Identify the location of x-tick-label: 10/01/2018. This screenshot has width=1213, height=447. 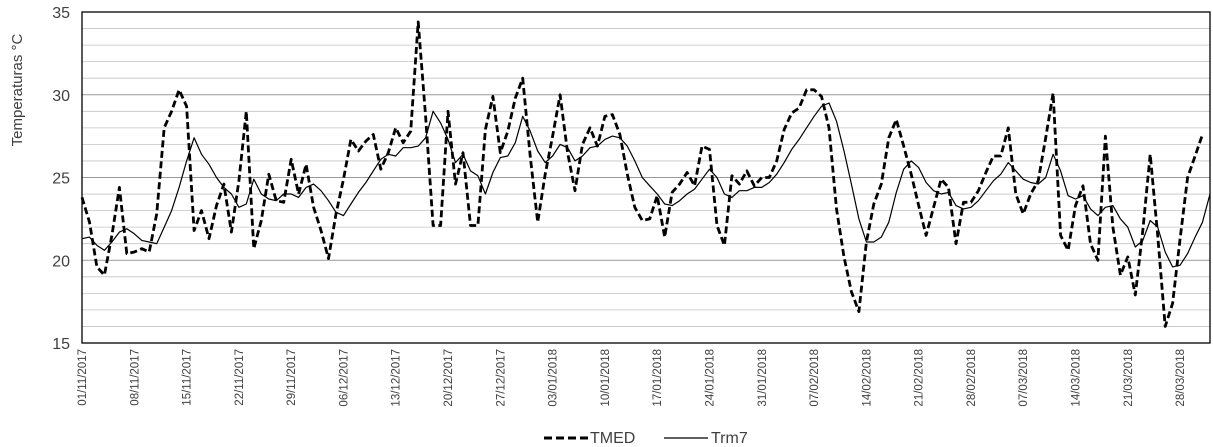
(606, 378).